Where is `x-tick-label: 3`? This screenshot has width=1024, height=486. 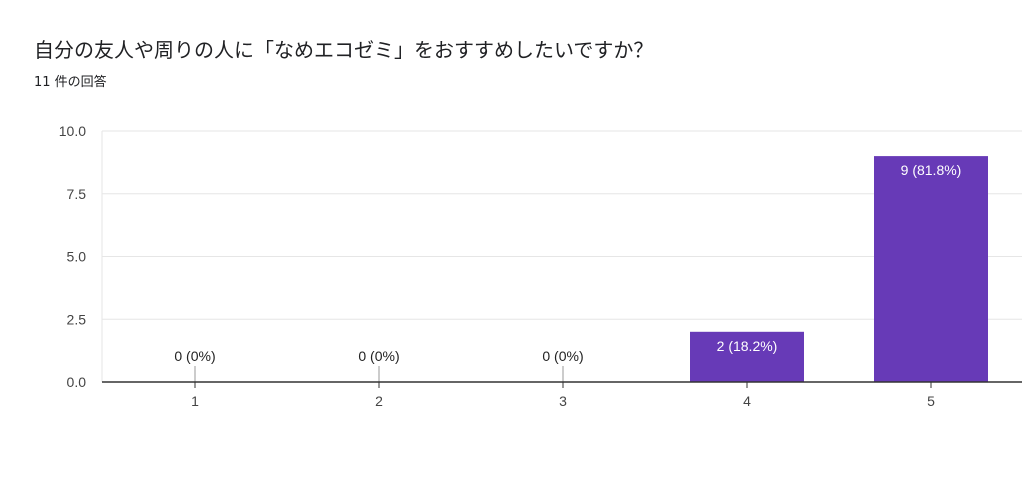 x-tick-label: 3 is located at coordinates (563, 401).